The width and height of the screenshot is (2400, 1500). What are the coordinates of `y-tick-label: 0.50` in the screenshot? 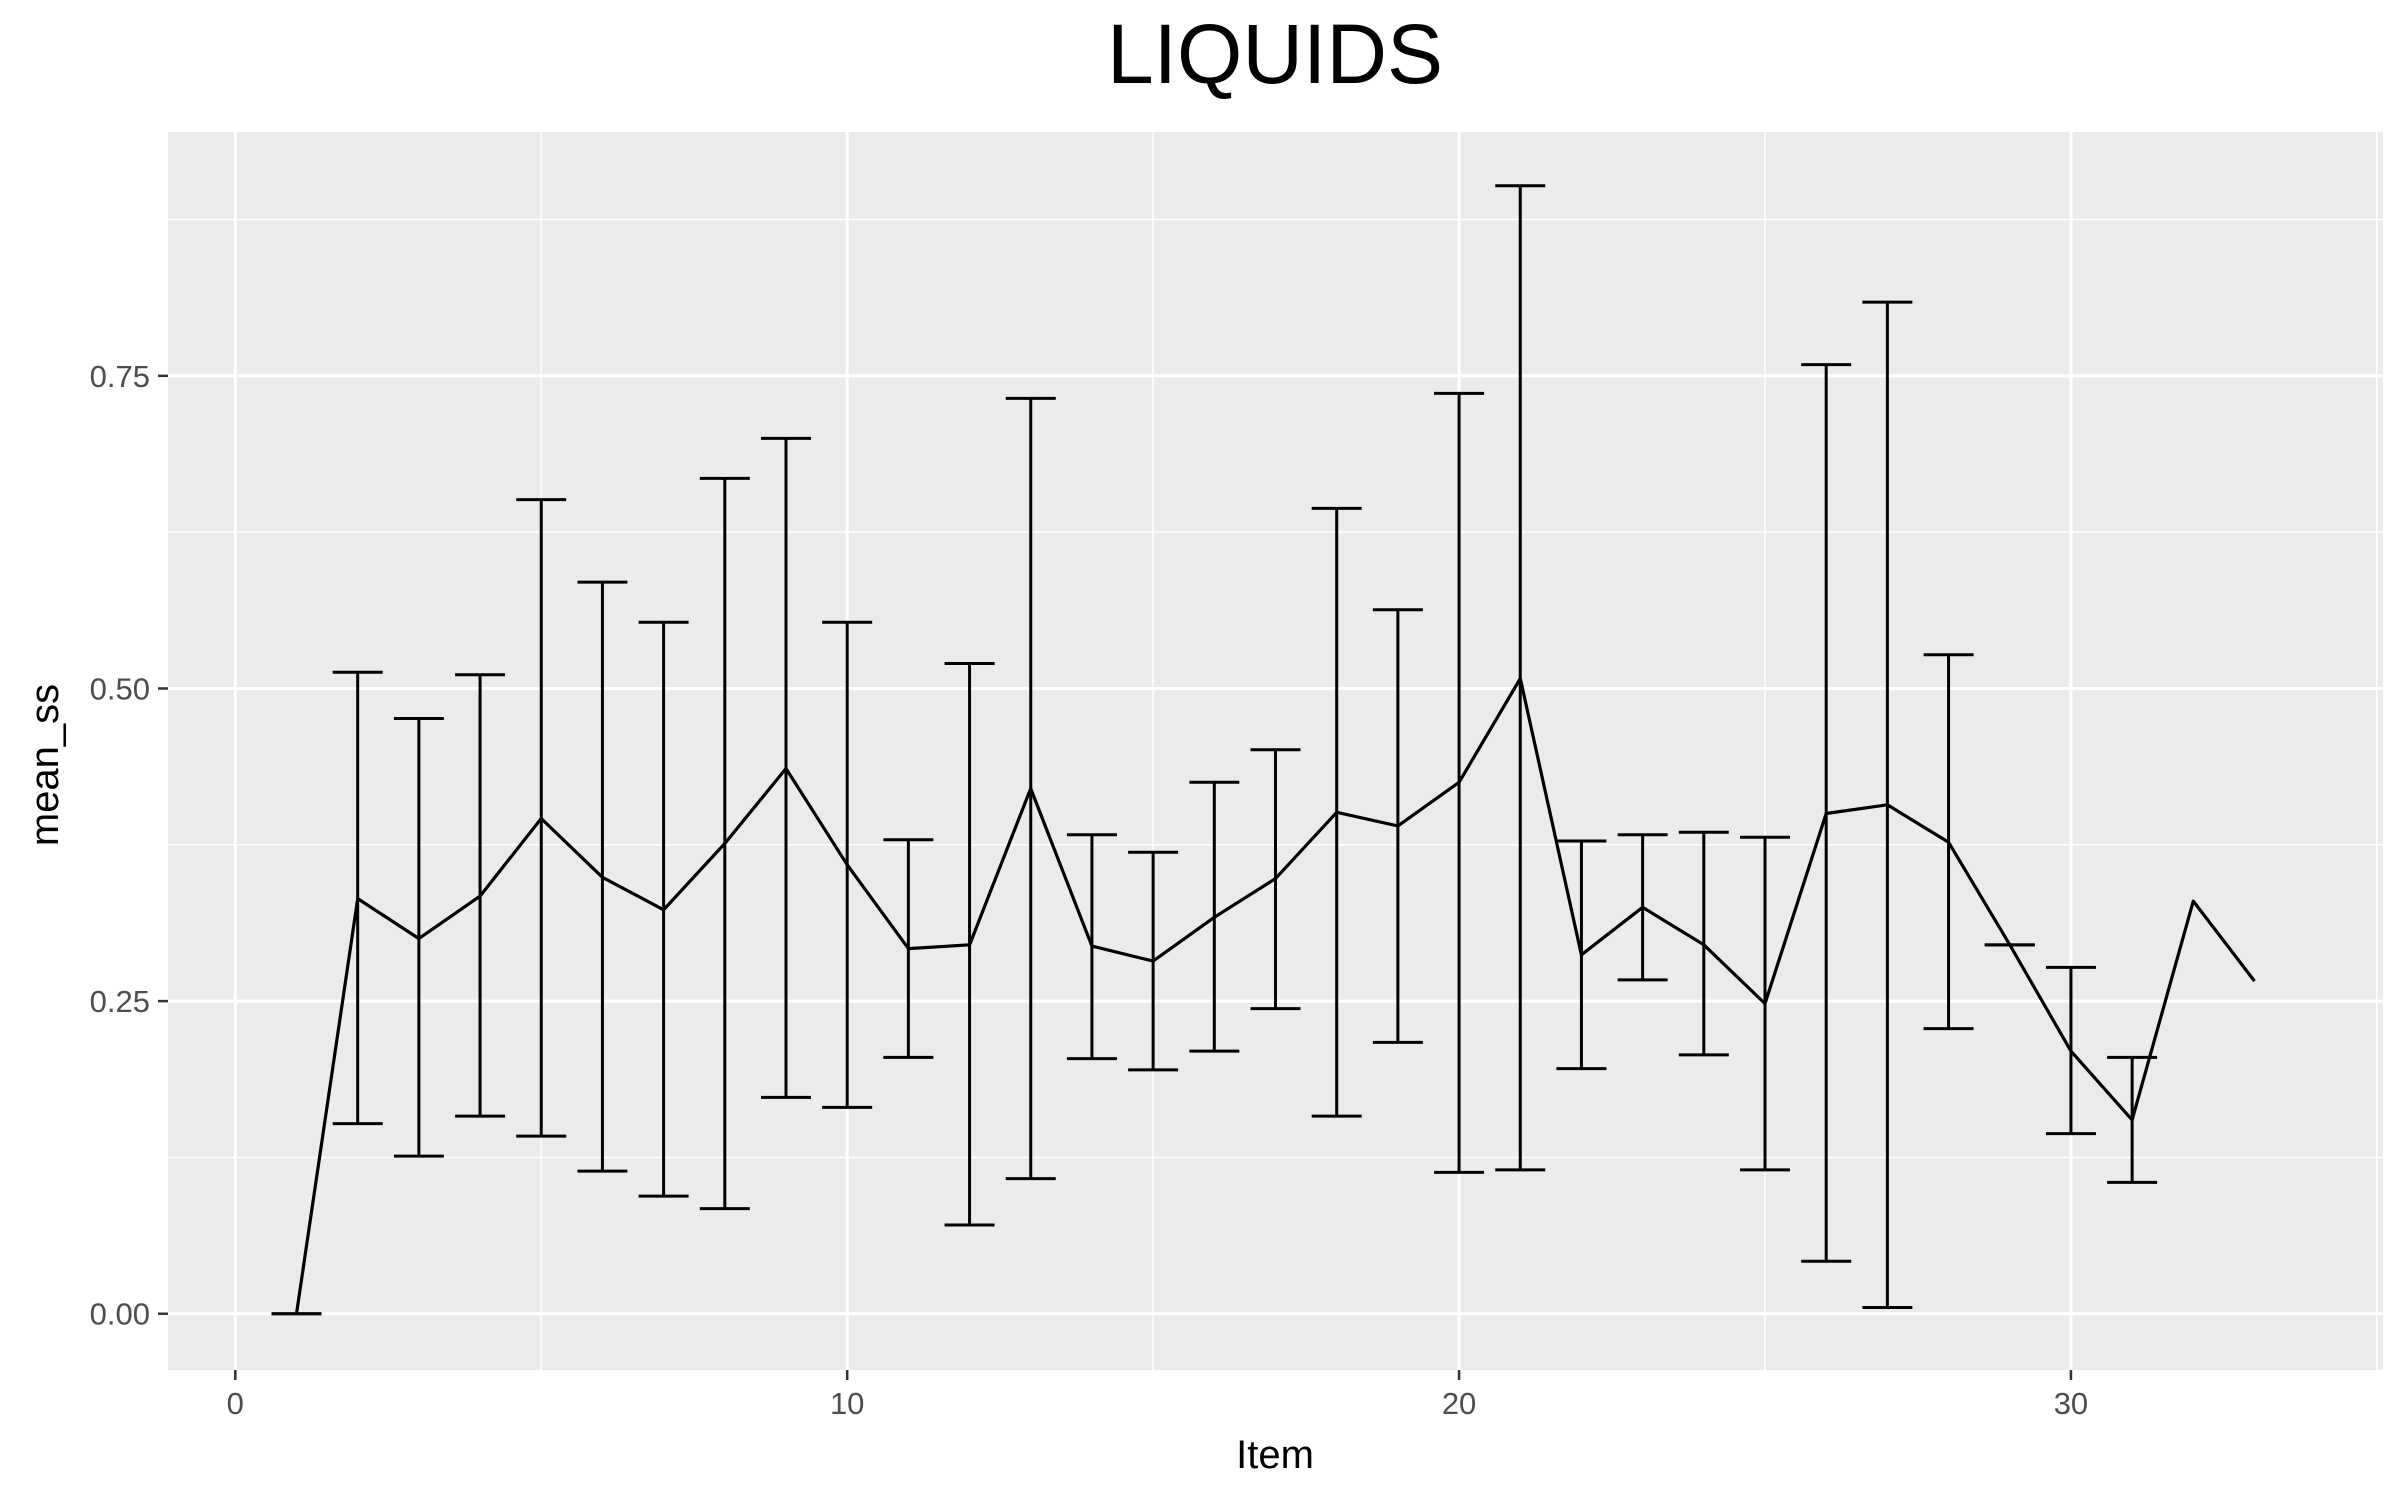 It's located at (120, 688).